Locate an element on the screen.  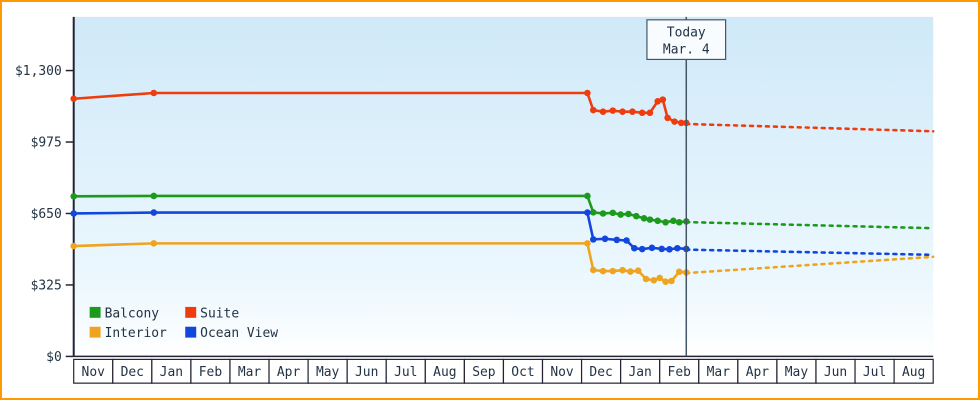
month-label: Jan is located at coordinates (171, 372).